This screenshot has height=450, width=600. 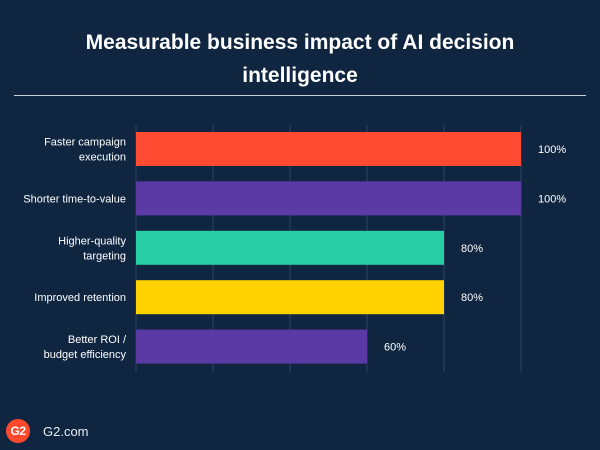 What do you see at coordinates (97, 340) in the screenshot?
I see `category-label: Better ROI /` at bounding box center [97, 340].